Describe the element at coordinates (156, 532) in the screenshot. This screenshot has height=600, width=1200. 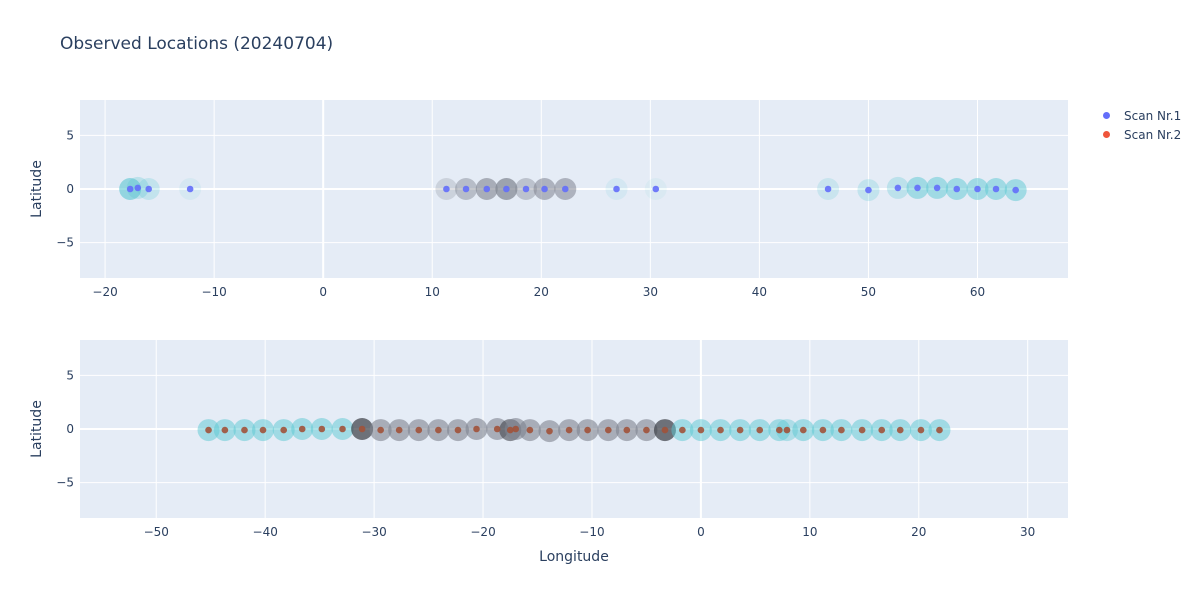
I see `x-tick-label: −50` at that location.